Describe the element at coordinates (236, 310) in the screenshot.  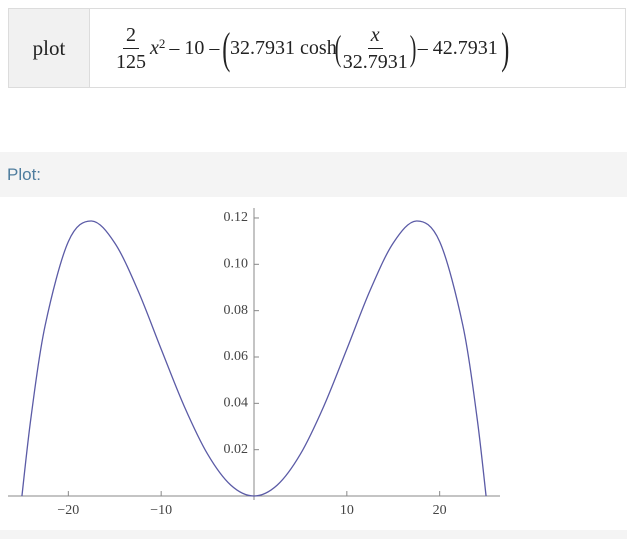
I see `y-tick-label: 0.08` at that location.